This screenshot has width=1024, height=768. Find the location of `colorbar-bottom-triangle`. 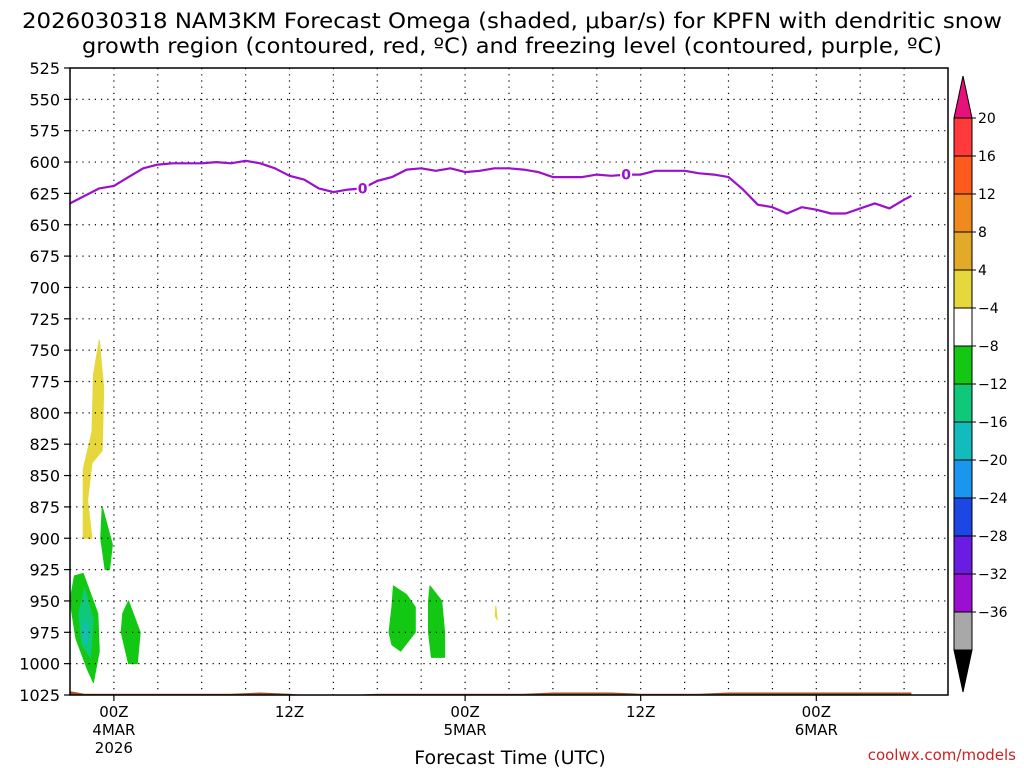

colorbar-bottom-triangle is located at coordinates (963, 671).